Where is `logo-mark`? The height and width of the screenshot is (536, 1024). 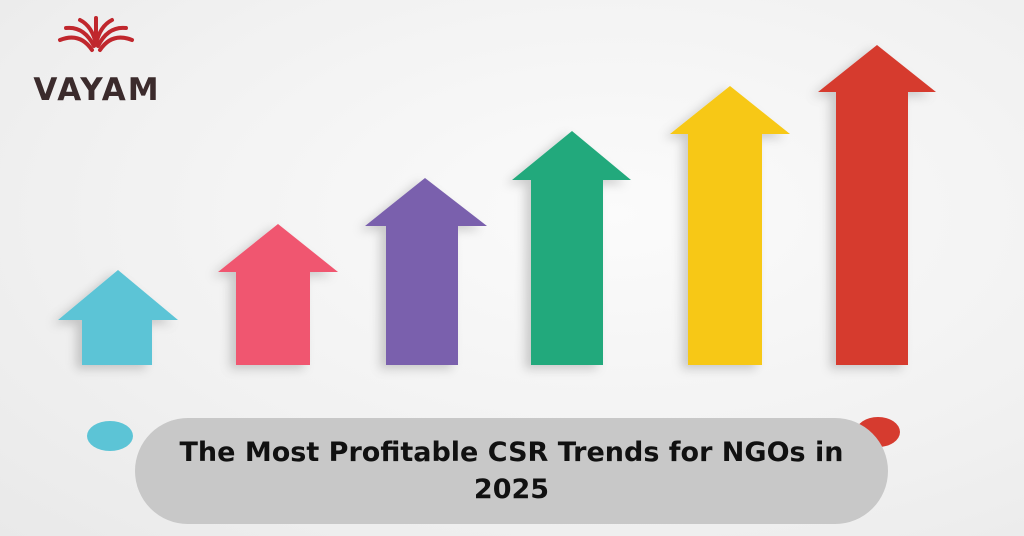
logo-mark is located at coordinates (96, 34).